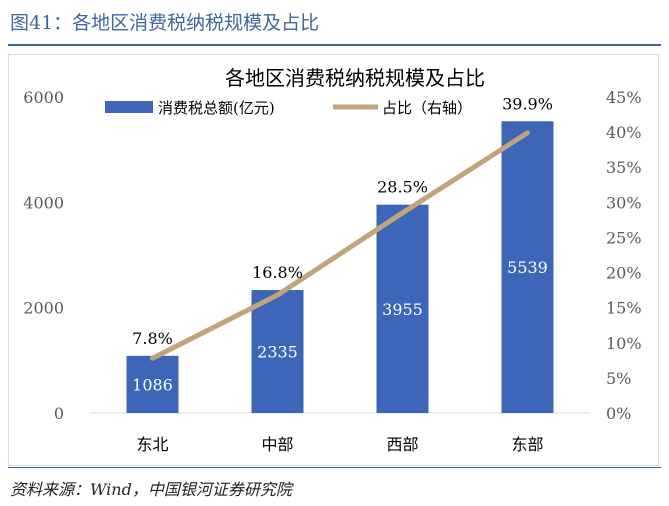  I want to click on legend-line-label: 占比（右轴）, so click(427, 108).